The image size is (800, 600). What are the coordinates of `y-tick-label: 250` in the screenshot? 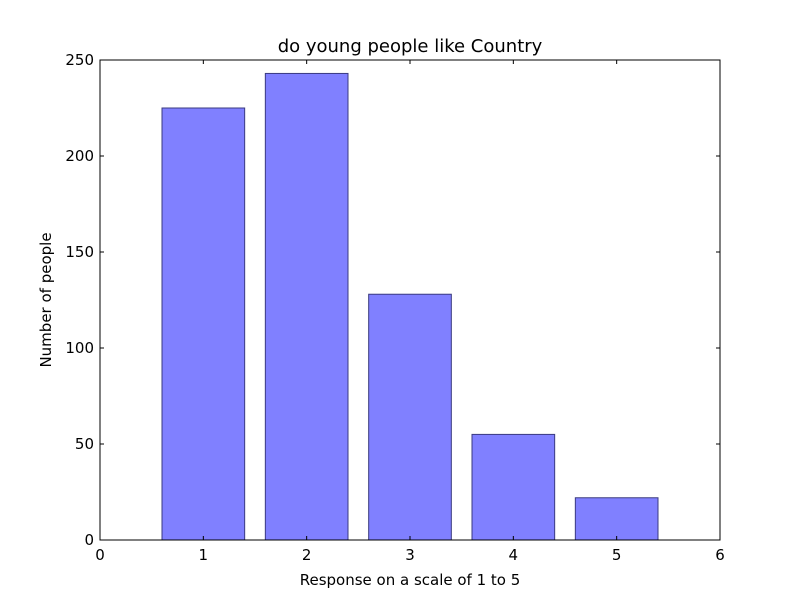 It's located at (79, 60).